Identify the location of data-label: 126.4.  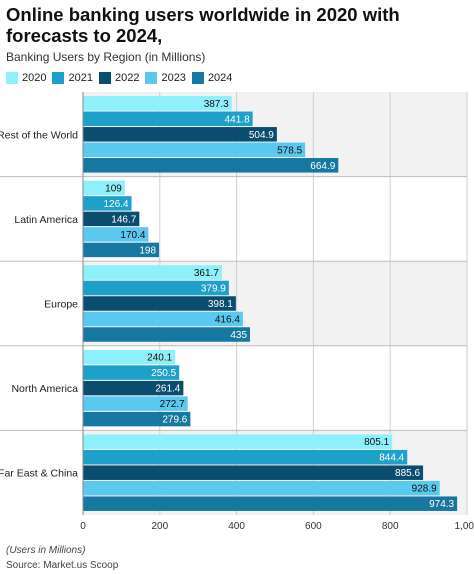
(116, 204).